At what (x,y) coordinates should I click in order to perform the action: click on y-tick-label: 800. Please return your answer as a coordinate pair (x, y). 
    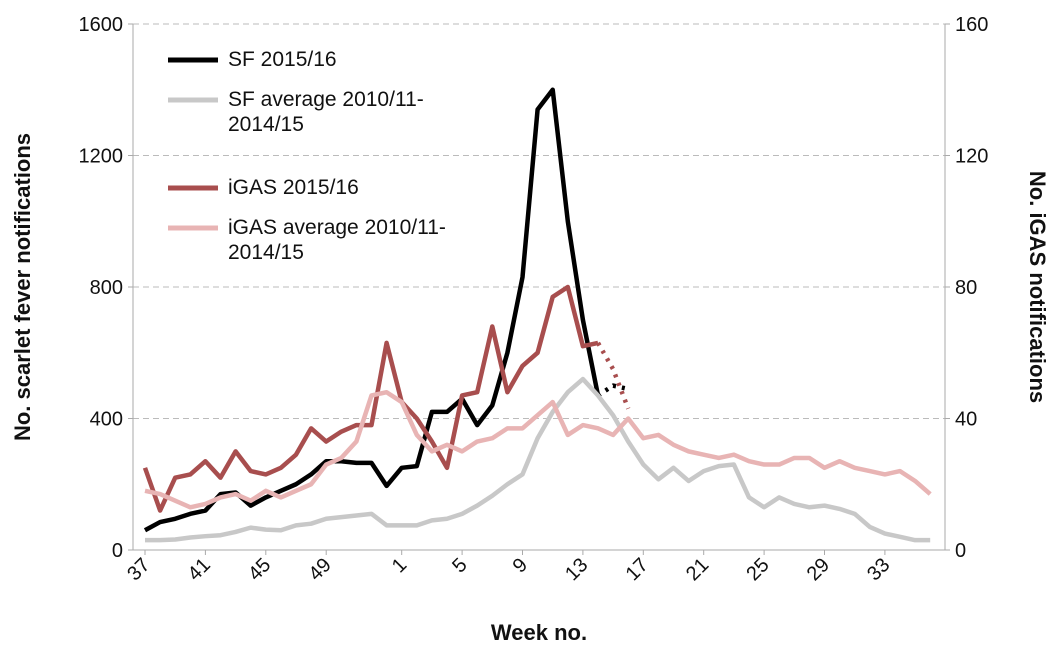
    Looking at the image, I should click on (106, 288).